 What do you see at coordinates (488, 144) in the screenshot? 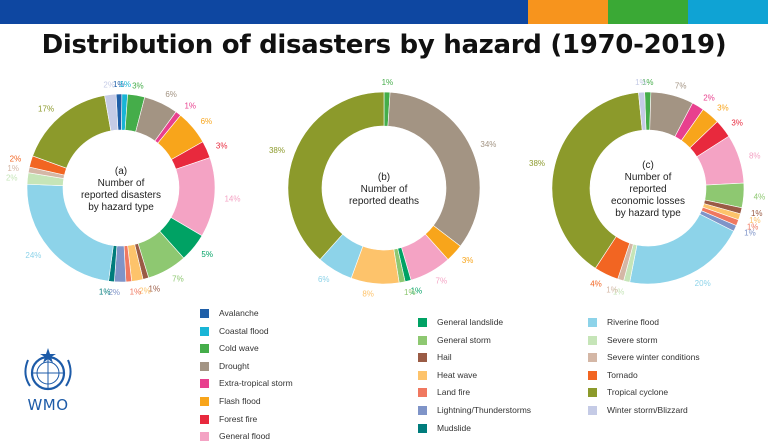
I see `donut-1-label-drought: 34%` at bounding box center [488, 144].